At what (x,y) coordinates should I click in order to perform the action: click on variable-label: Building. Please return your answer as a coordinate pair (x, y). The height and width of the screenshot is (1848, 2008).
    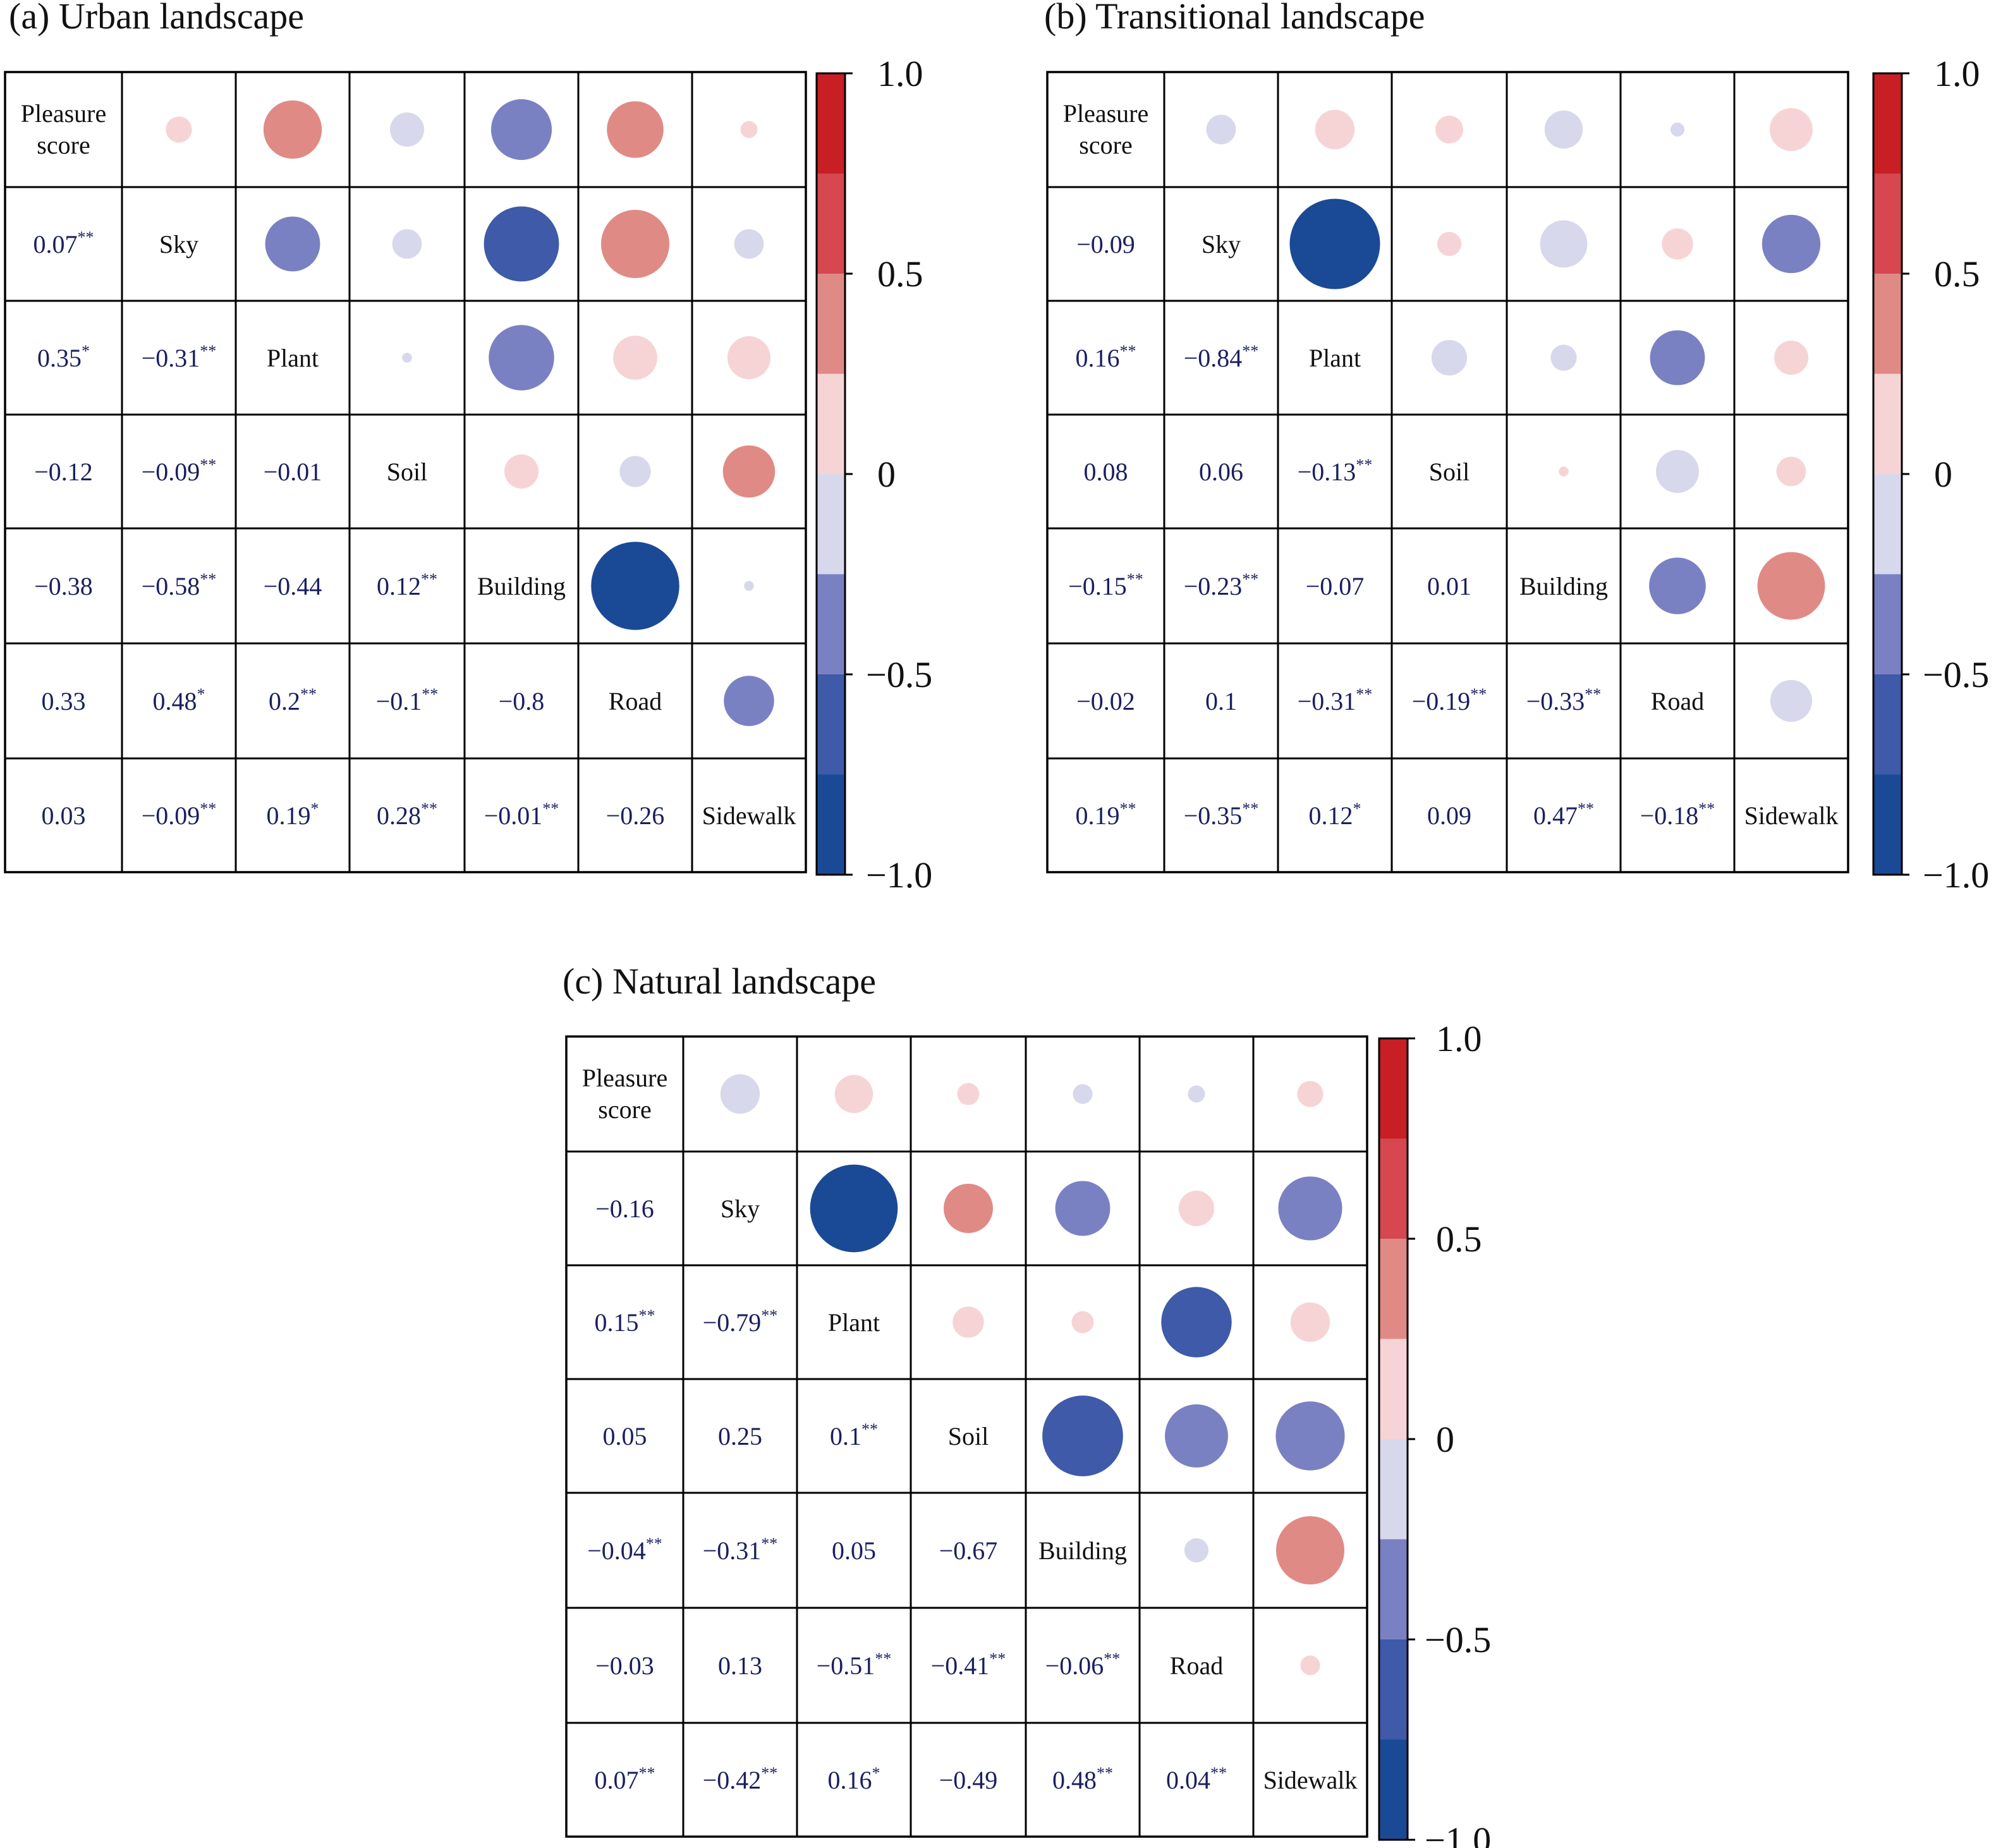
    Looking at the image, I should click on (521, 586).